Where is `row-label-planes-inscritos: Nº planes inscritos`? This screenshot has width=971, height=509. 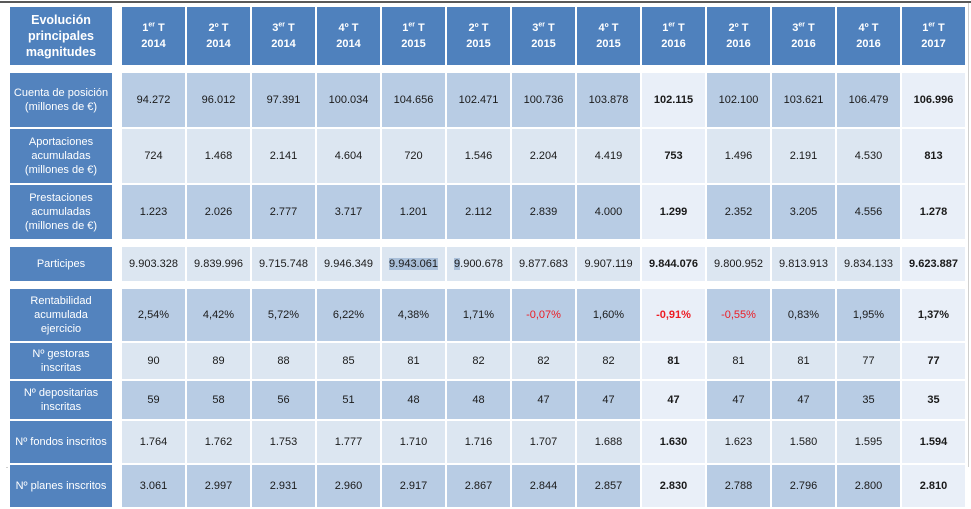 row-label-planes-inscritos: Nº planes inscritos is located at coordinates (61, 486).